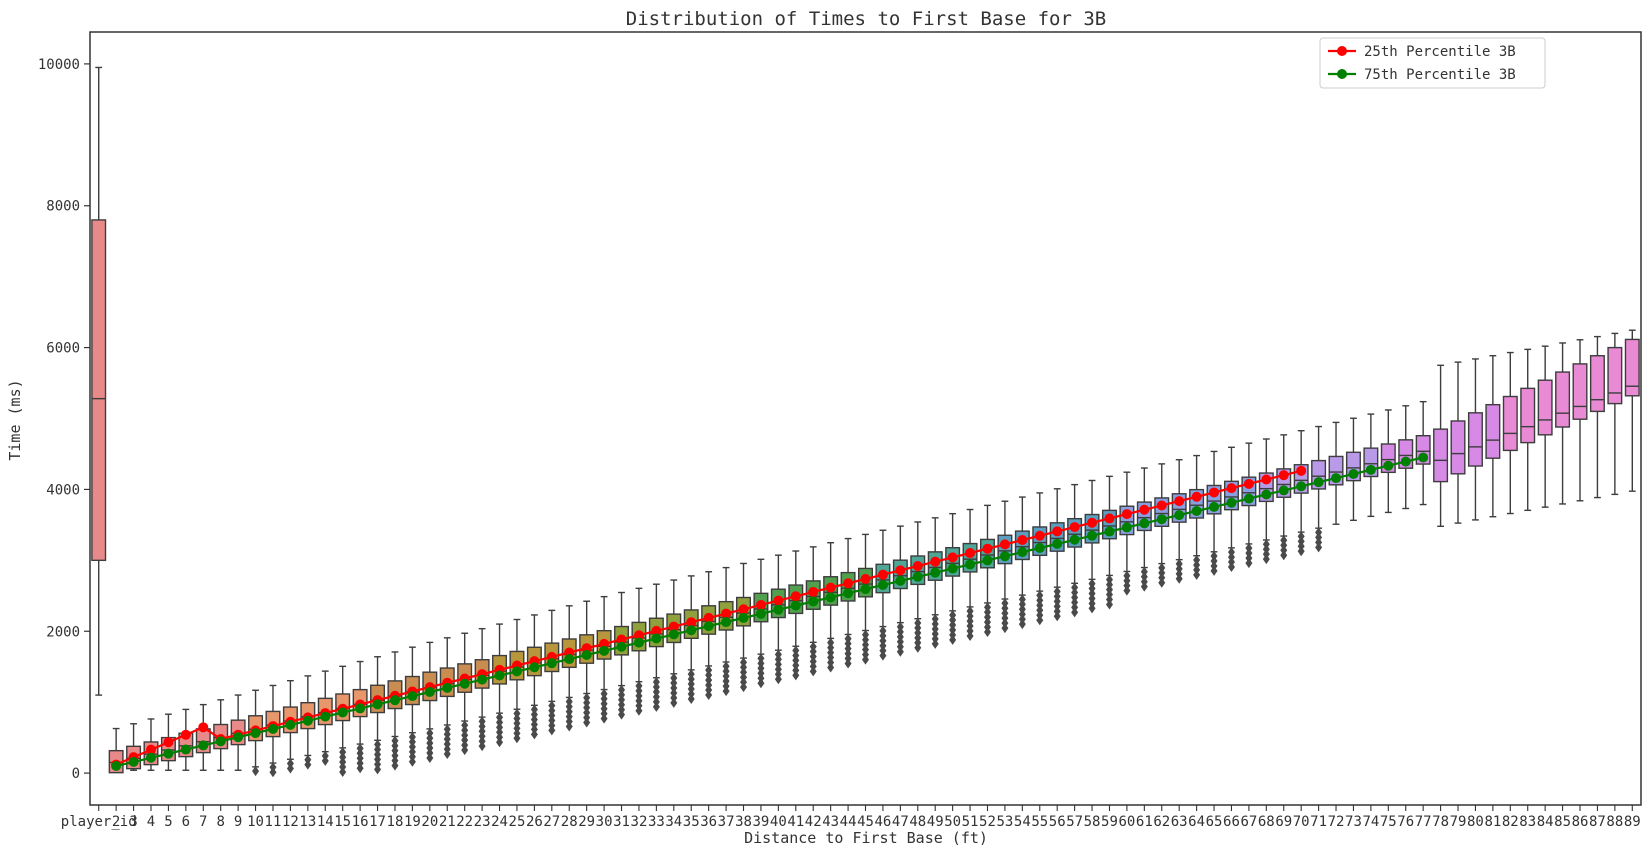 Image resolution: width=1649 pixels, height=854 pixels. Describe the element at coordinates (63, 632) in the screenshot. I see `y-tick-label: 2000` at that location.